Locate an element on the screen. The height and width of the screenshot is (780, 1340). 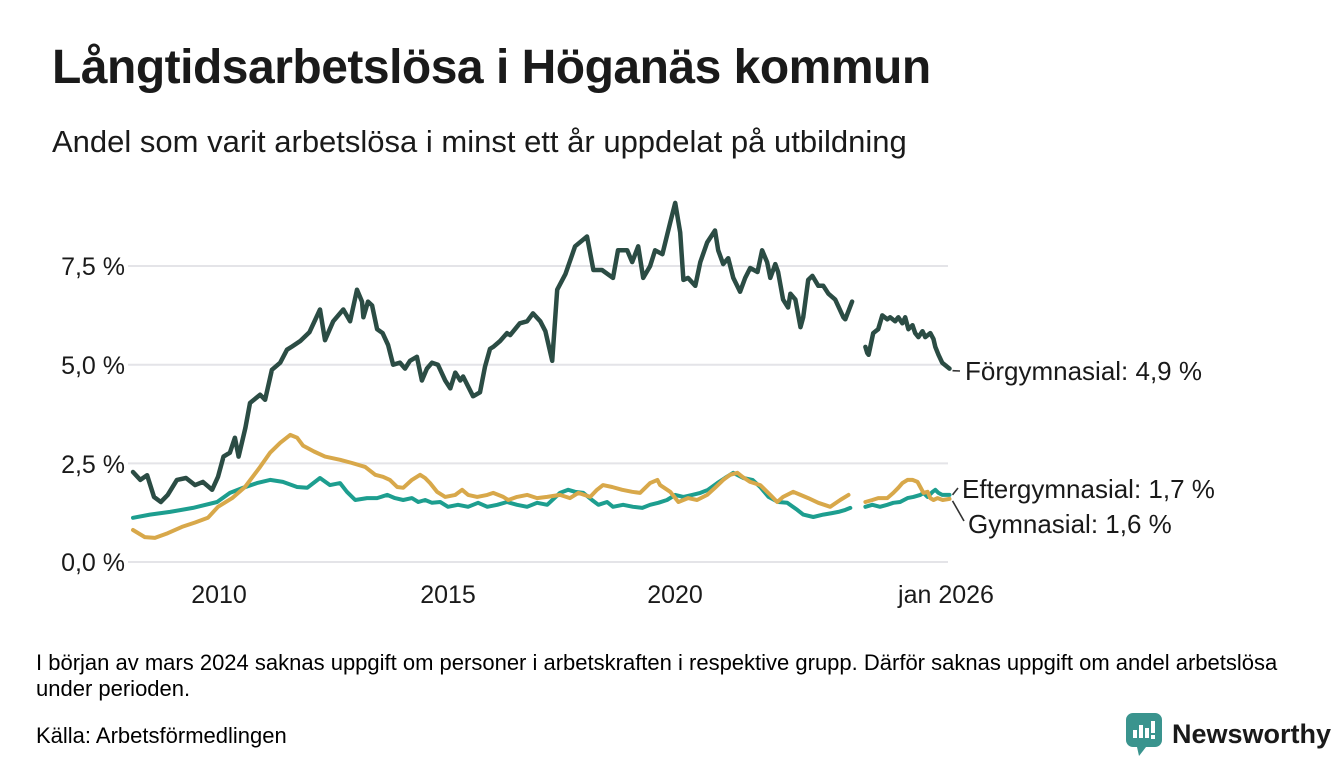
x-tick-jan-2026: jan 2026 is located at coordinates (946, 595).